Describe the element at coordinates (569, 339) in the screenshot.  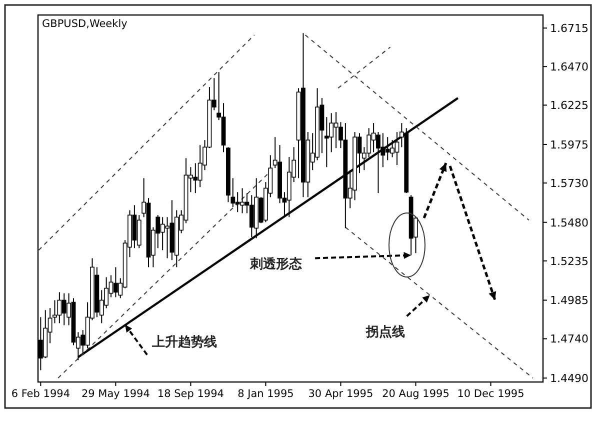
I see `y-tick-label: 1.4740` at that location.